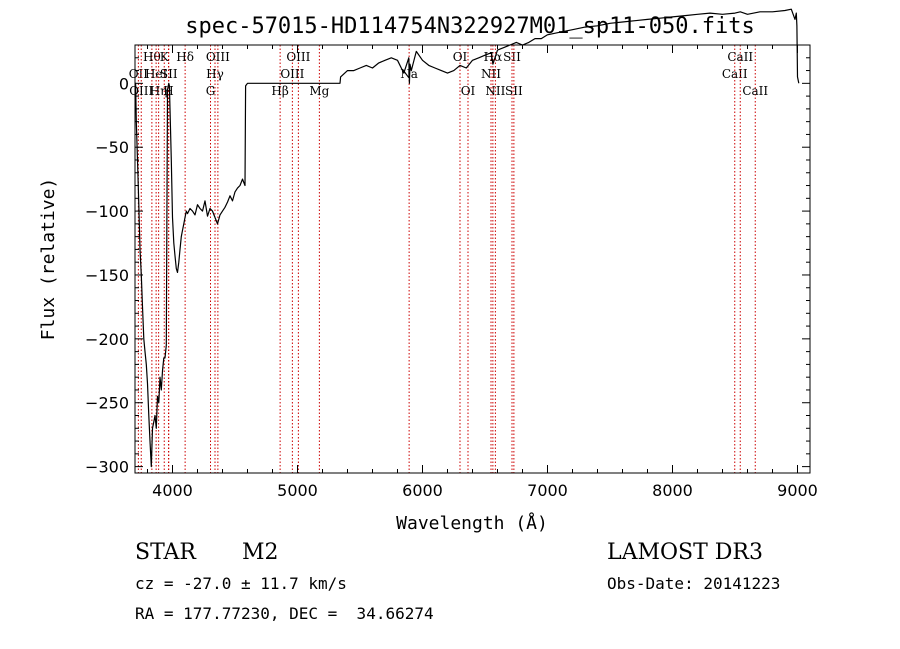  Describe the element at coordinates (694, 583) in the screenshot. I see `observation-date: Obs-Date: 20141223` at that location.